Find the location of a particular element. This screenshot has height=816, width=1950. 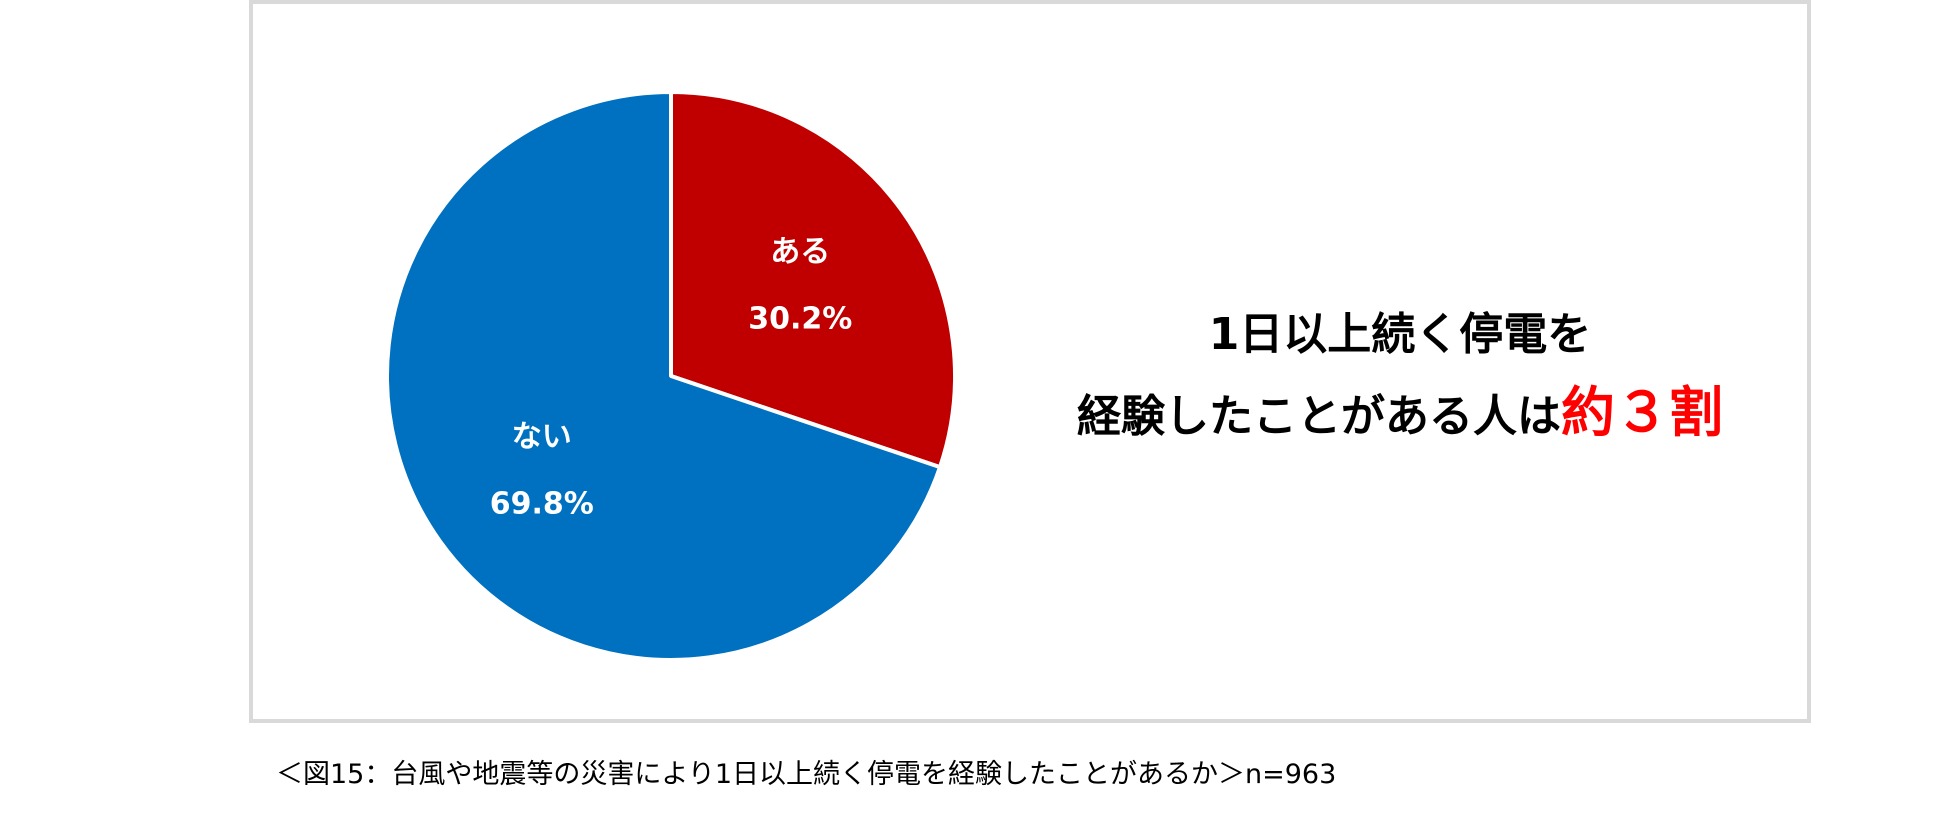

pie-labels: ある 30.2% ない 69.8% is located at coordinates (671, 377).